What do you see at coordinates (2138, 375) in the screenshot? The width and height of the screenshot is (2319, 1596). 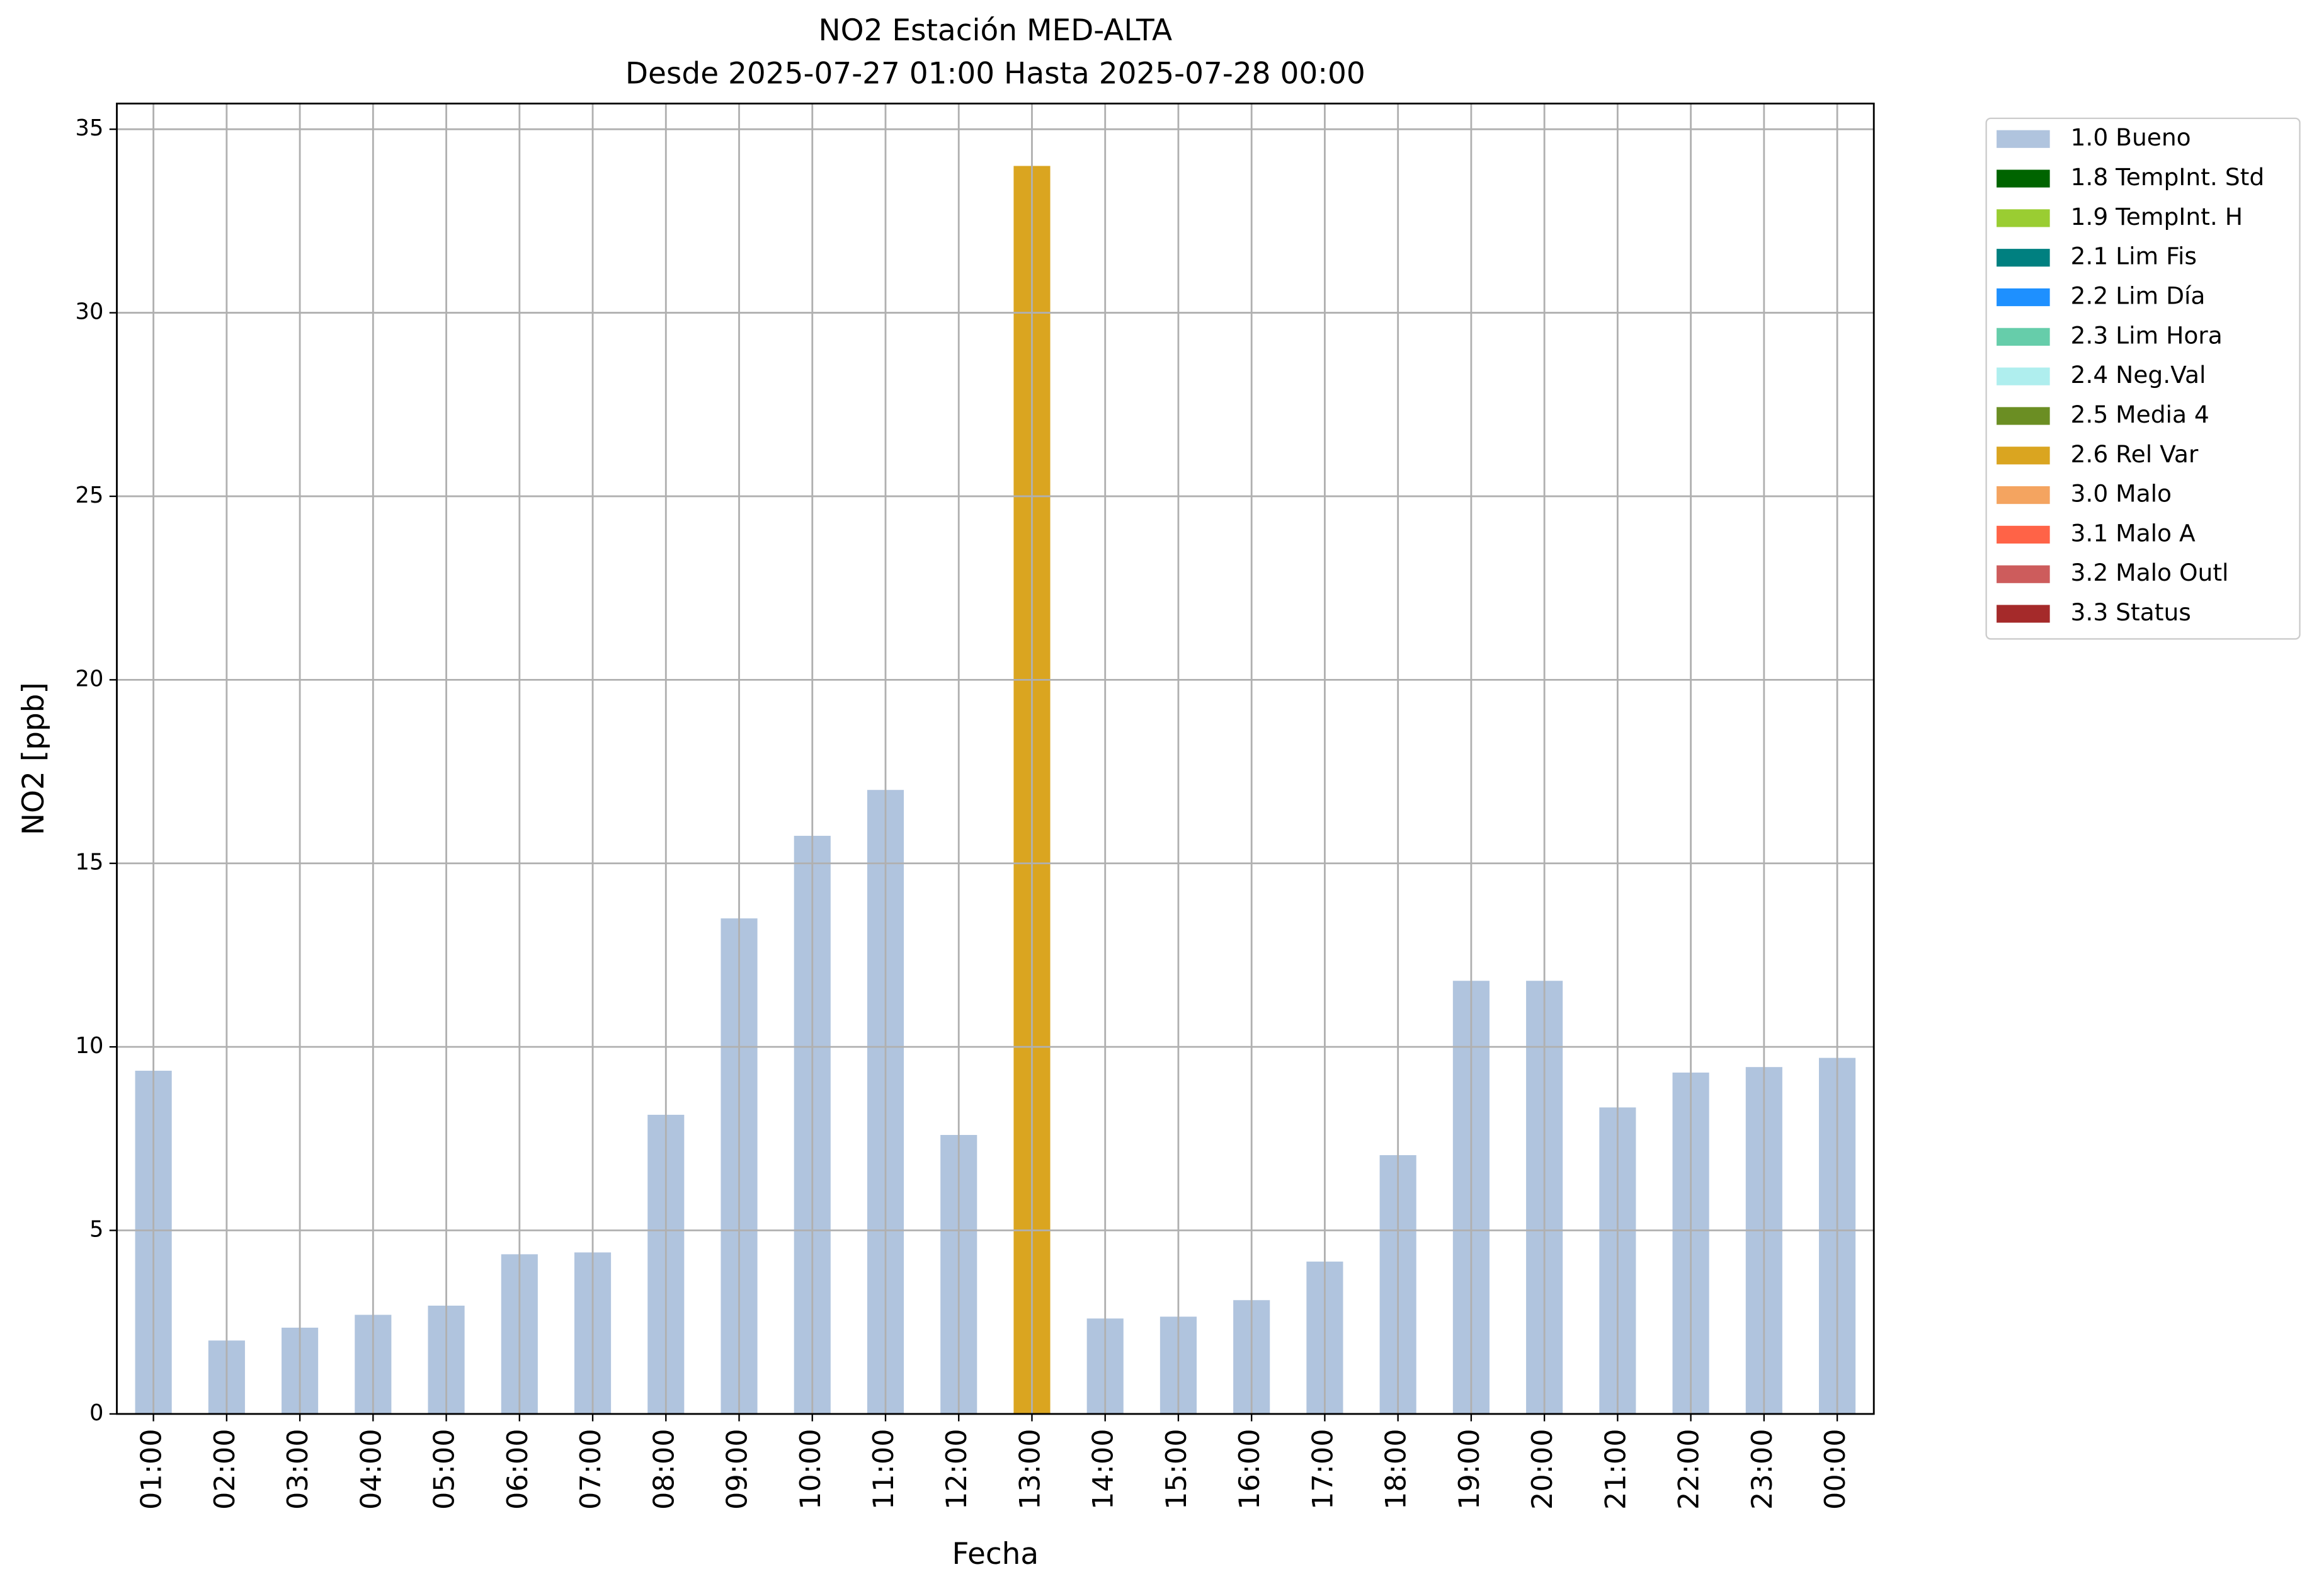 I see `legend-label: 2.4 Neg.Val` at bounding box center [2138, 375].